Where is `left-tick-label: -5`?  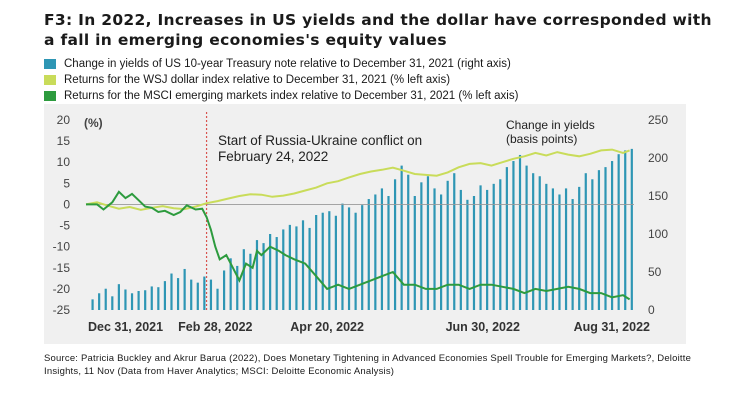
left-tick-label: -5 is located at coordinates (64, 226).